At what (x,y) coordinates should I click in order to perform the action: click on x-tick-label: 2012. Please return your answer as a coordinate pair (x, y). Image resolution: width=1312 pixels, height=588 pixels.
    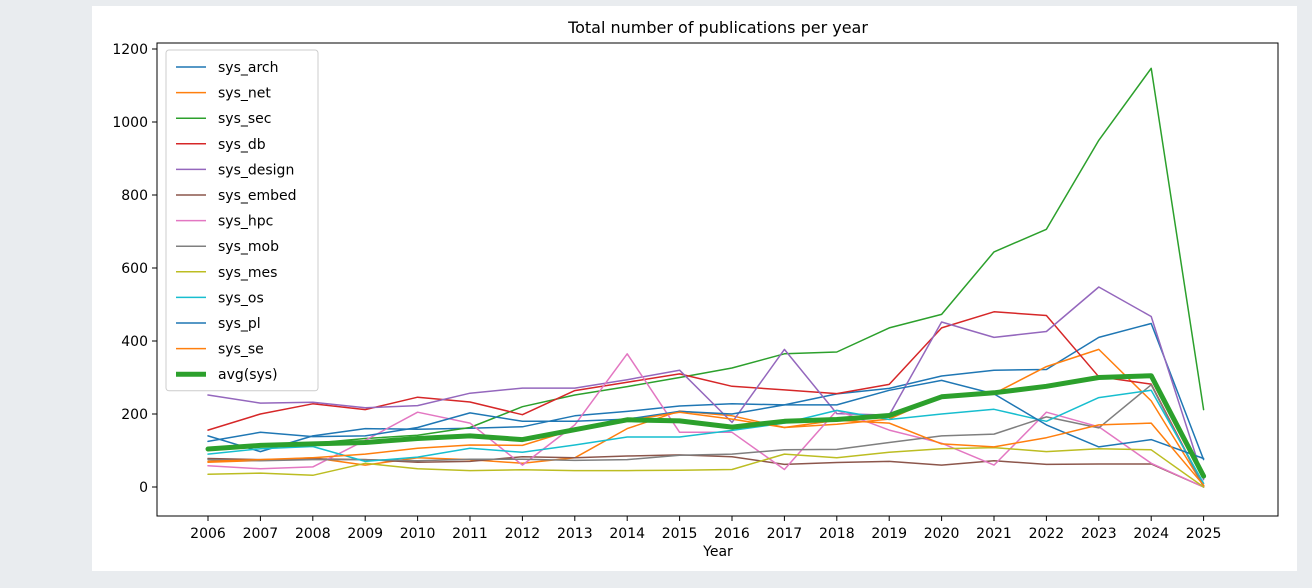
    Looking at the image, I should click on (523, 534).